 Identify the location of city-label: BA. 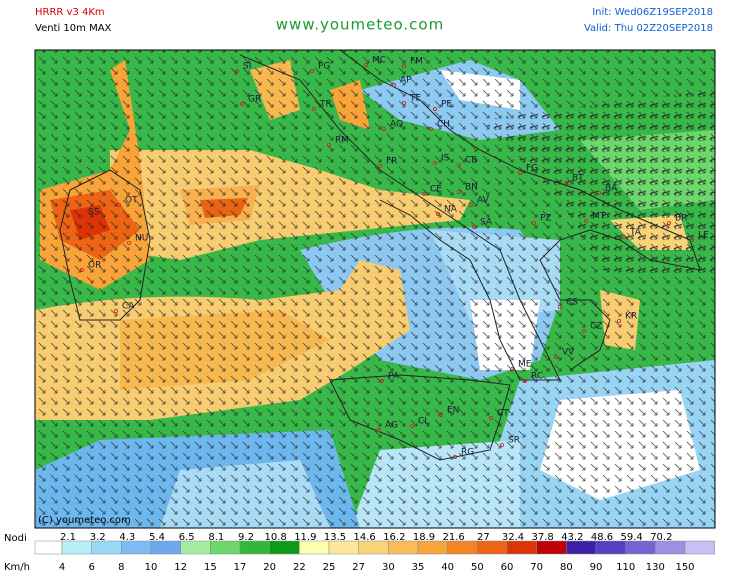
(611, 189).